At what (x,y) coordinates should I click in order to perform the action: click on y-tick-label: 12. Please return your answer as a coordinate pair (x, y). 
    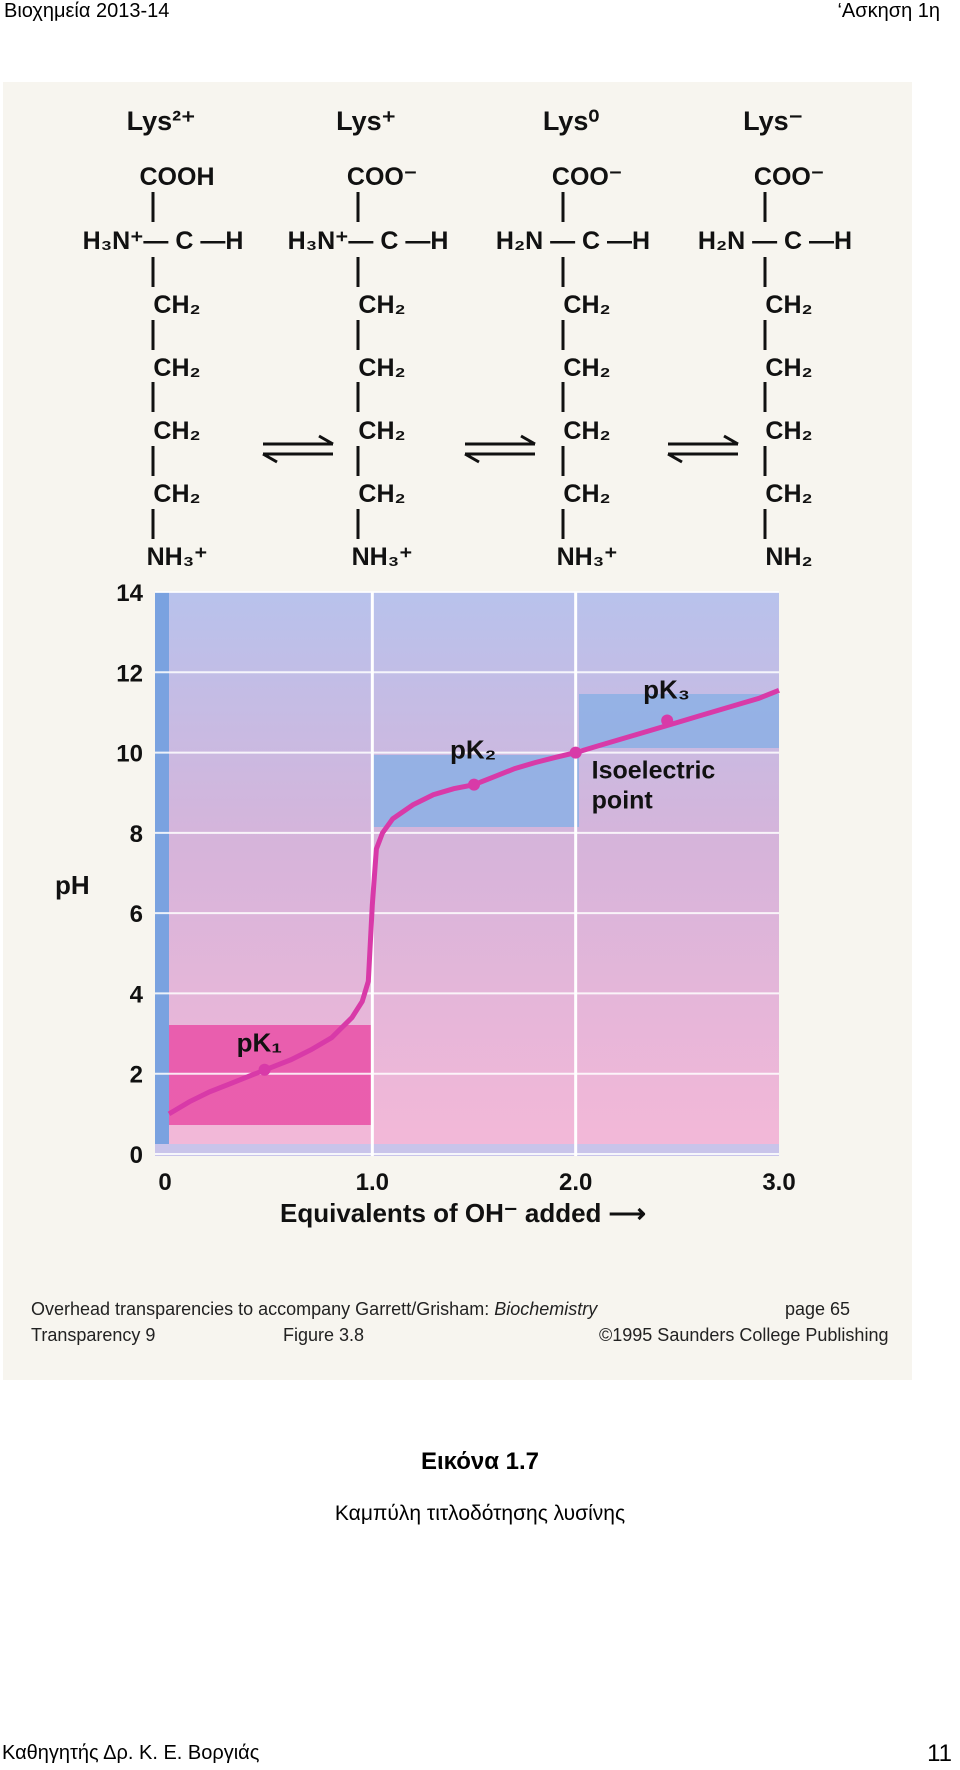
    Looking at the image, I should click on (129, 673).